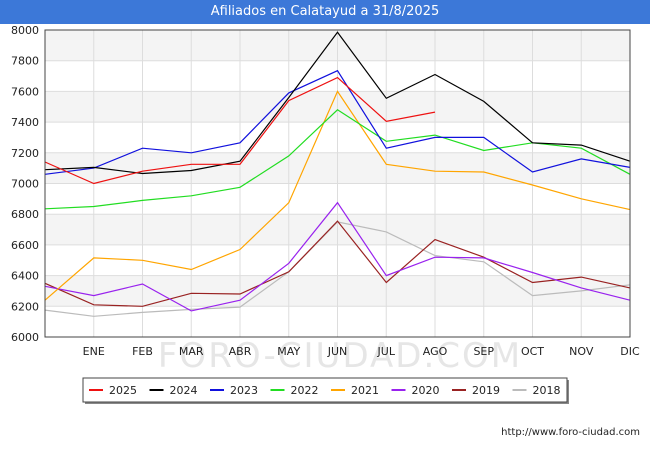 This screenshot has width=650, height=450. What do you see at coordinates (123, 390) in the screenshot?
I see `legend-label-2025: 2025` at bounding box center [123, 390].